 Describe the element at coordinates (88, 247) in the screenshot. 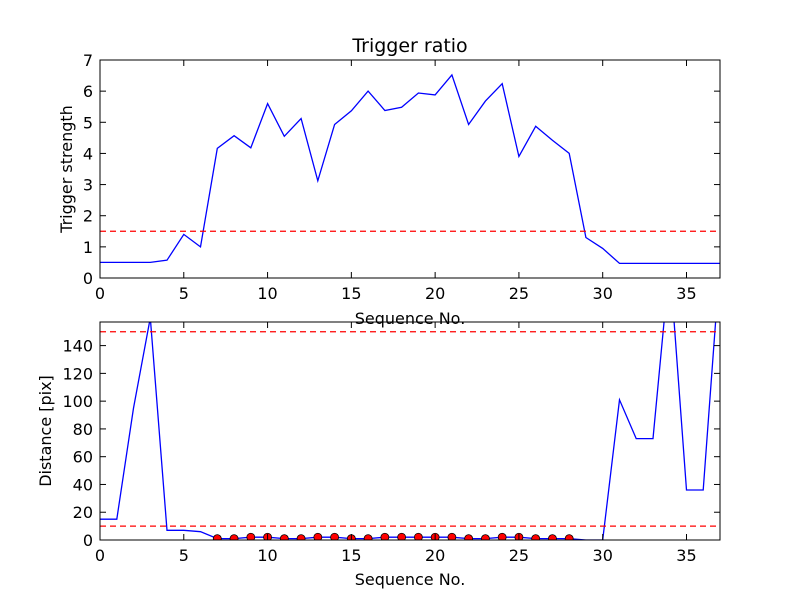

I see `y-tick-label: 1` at that location.